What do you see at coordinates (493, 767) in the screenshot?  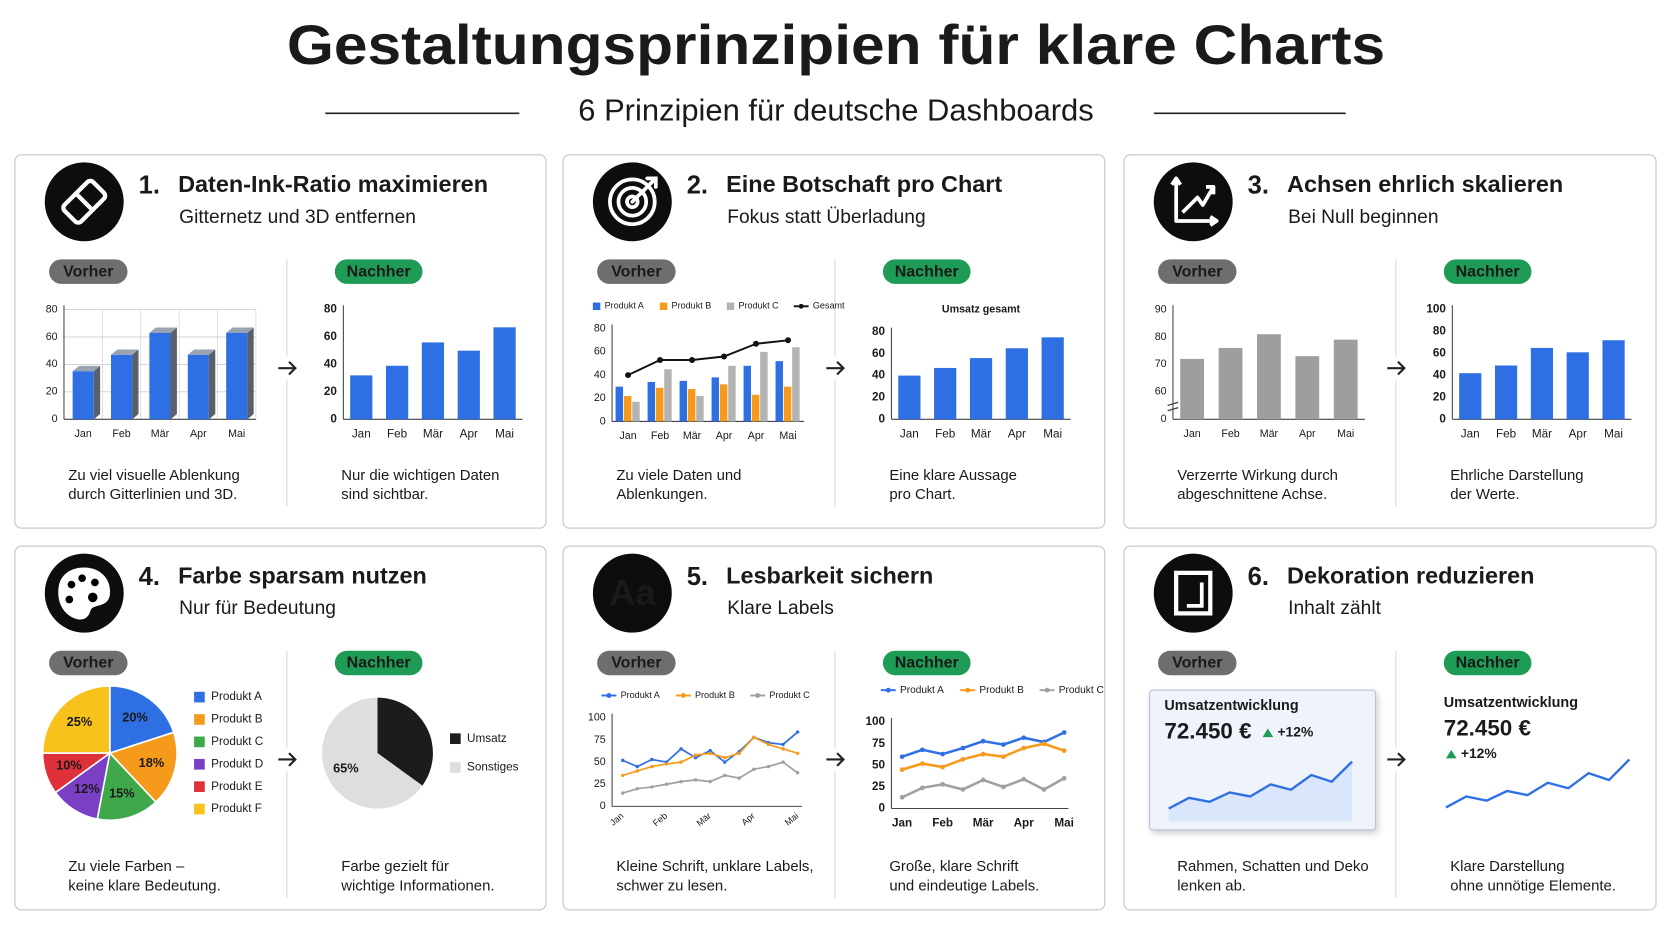 I see `legend-label: Sonstiges` at bounding box center [493, 767].